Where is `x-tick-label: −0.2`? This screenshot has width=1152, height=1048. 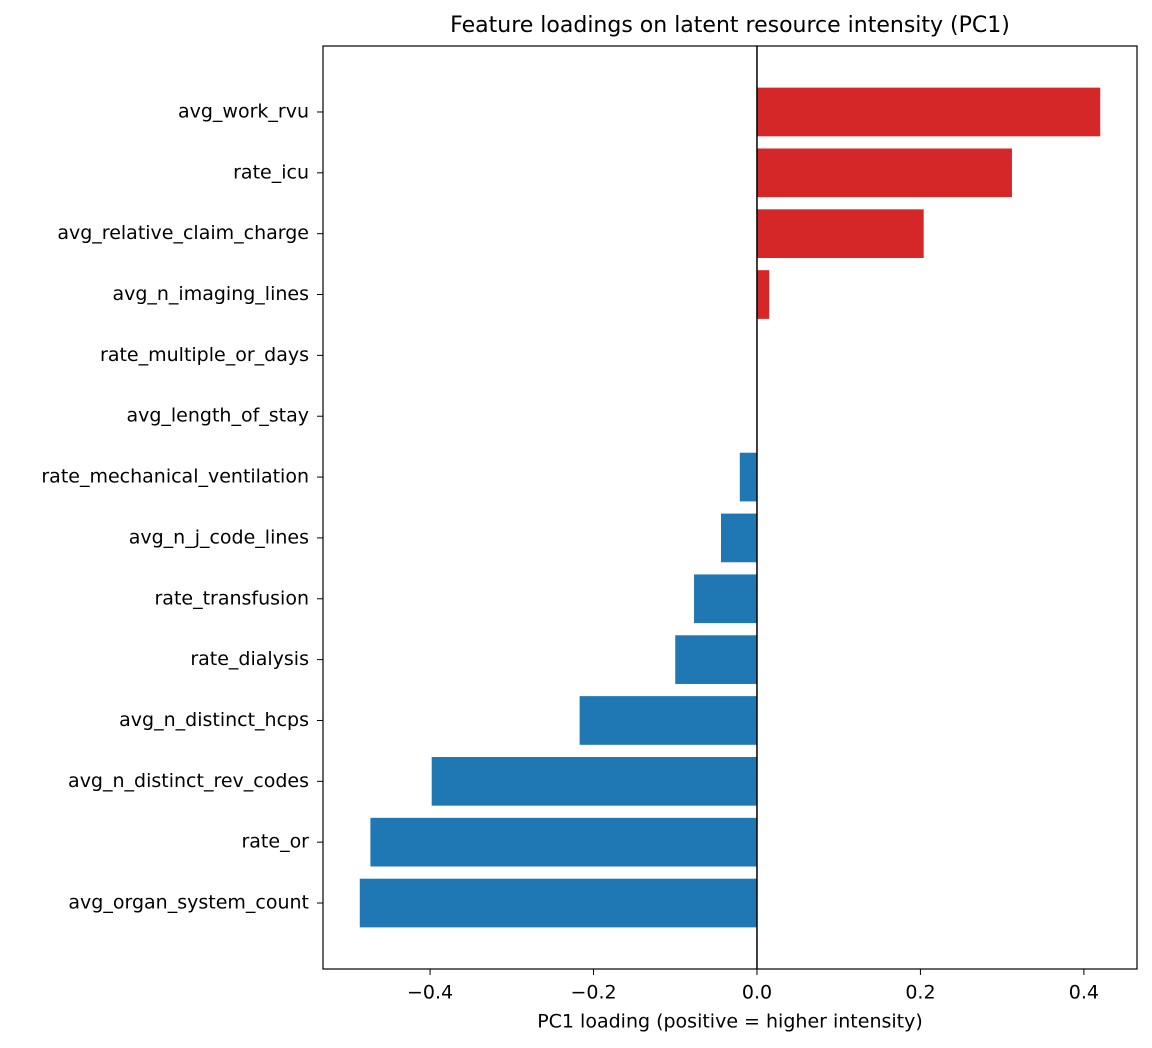
x-tick-label: −0.2 is located at coordinates (593, 993).